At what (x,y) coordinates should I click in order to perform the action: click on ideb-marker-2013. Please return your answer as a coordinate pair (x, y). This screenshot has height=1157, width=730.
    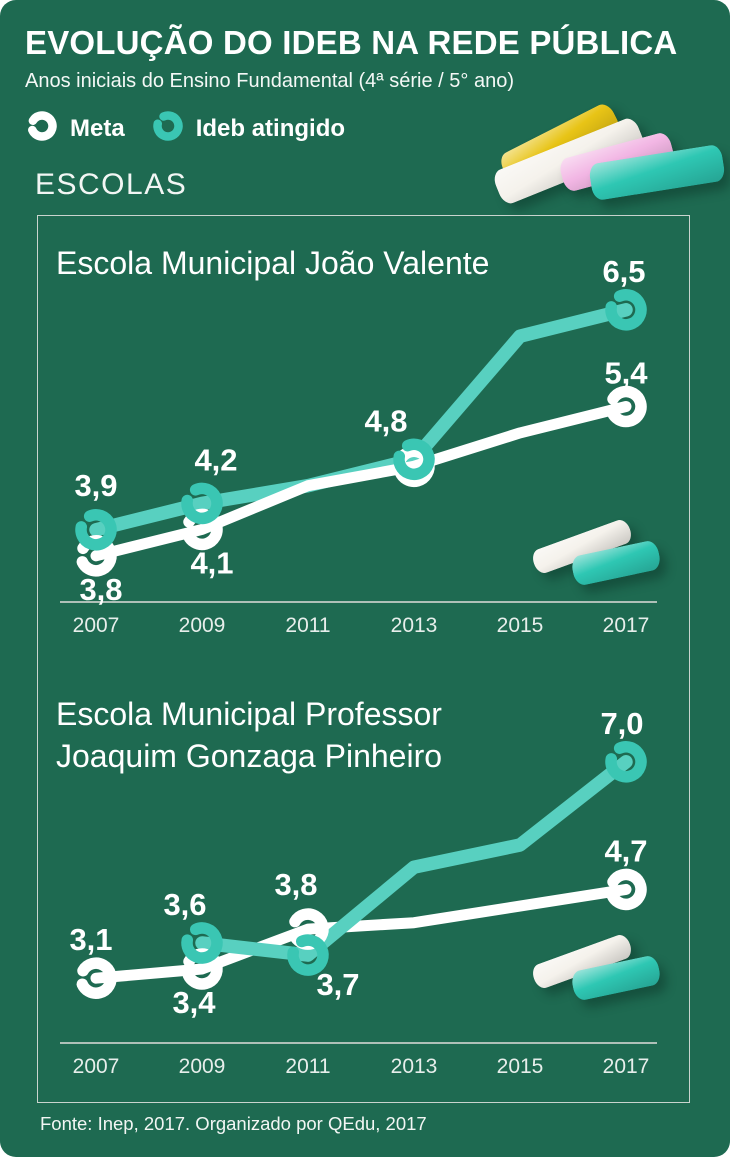
    Looking at the image, I should click on (414, 459).